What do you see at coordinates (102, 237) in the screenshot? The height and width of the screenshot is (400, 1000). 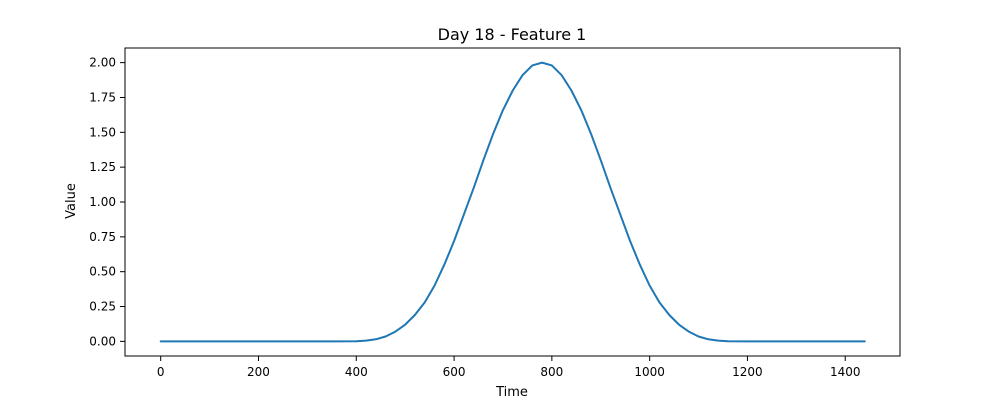 I see `y-tick-label: 0.75` at bounding box center [102, 237].